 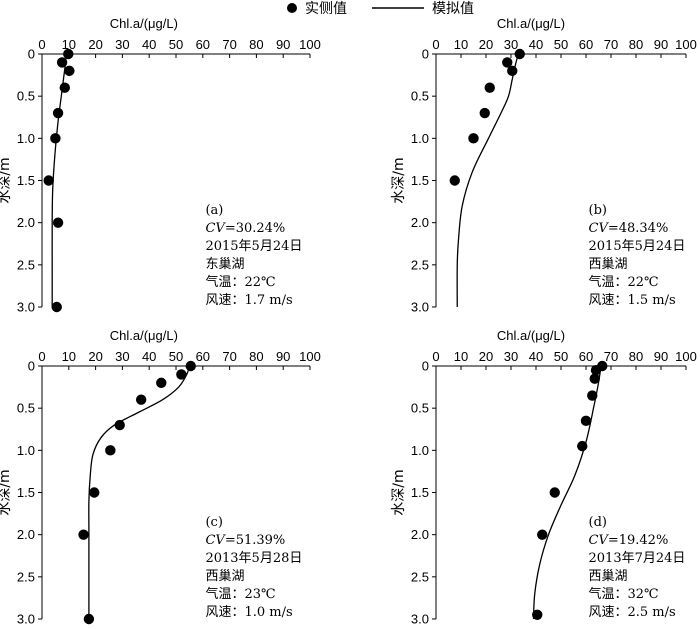 What do you see at coordinates (632, 300) in the screenshot?
I see `wind-speed-text: 风速：1.5 m/s` at bounding box center [632, 300].